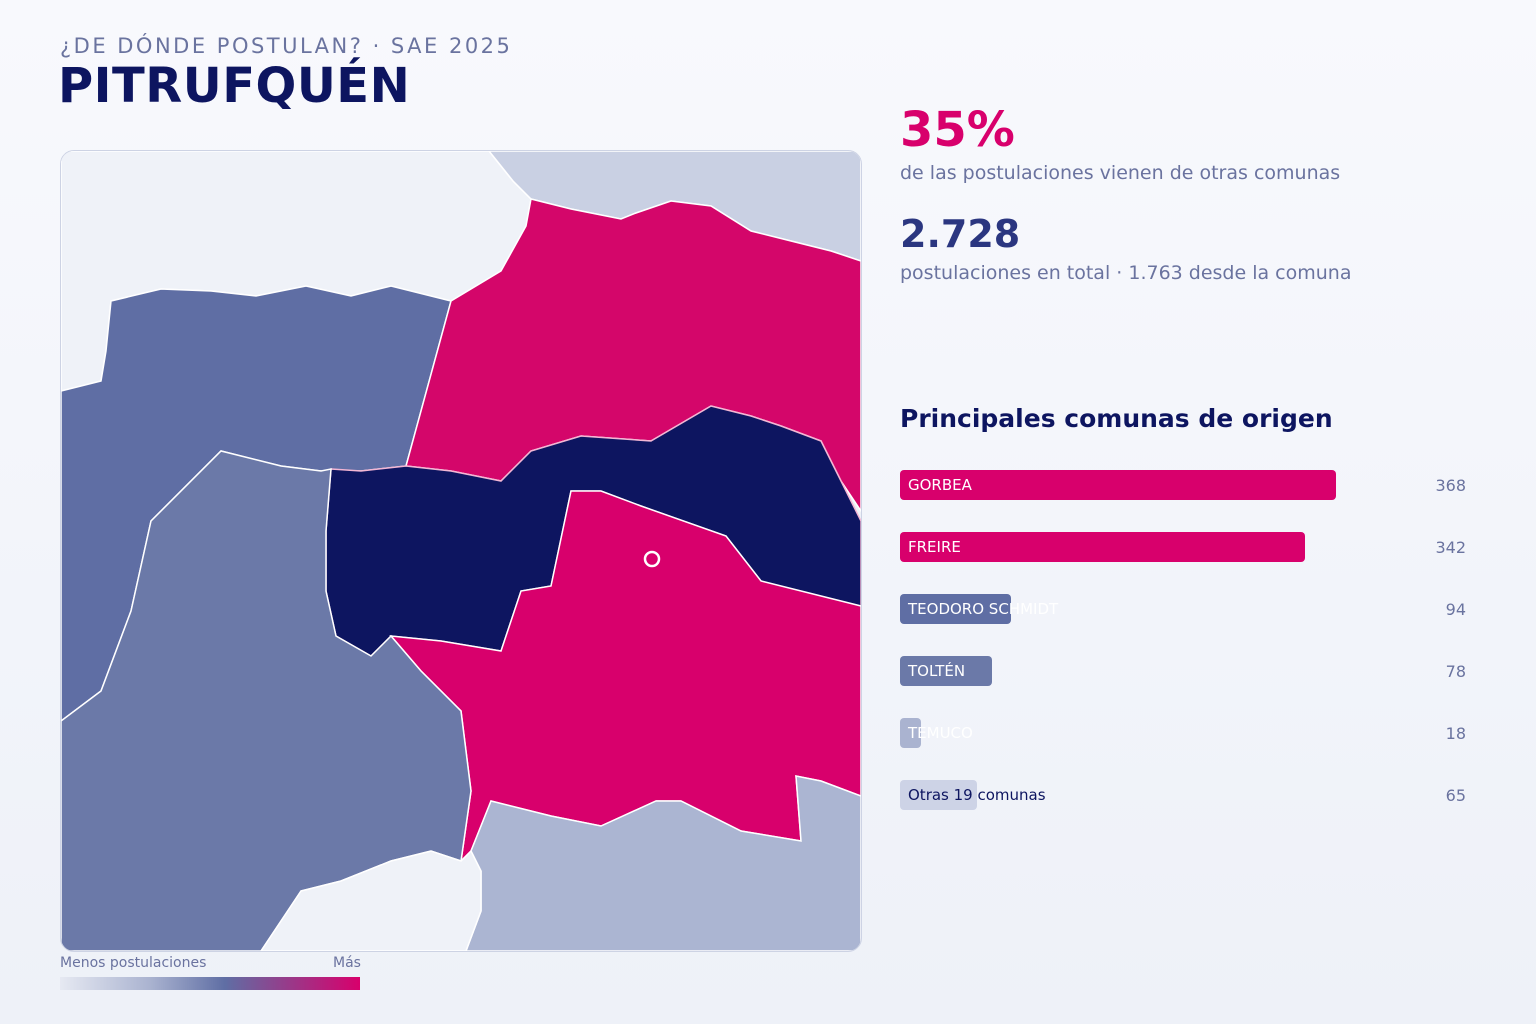 This screenshot has height=1024, width=1536. I want to click on origin-value: 368, so click(1450, 485).